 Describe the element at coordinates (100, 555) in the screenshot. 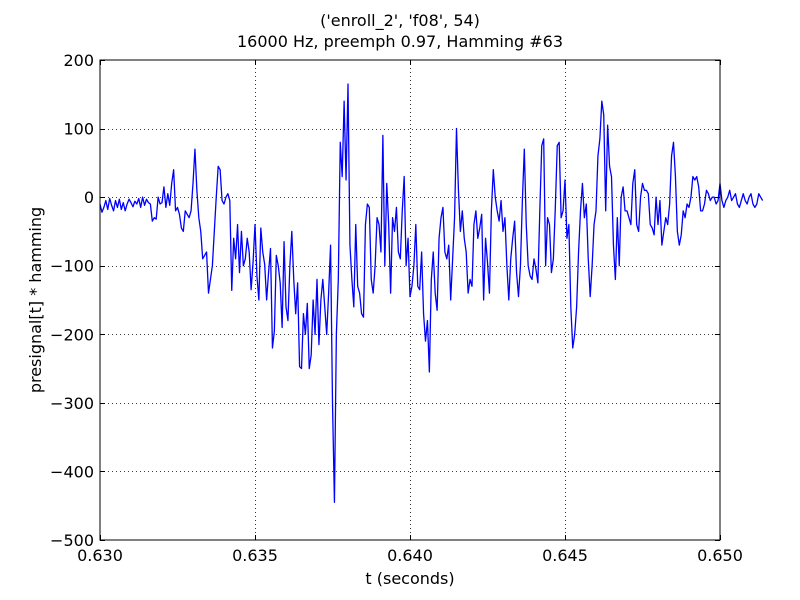

I see `x-tick-label: 0.630` at that location.